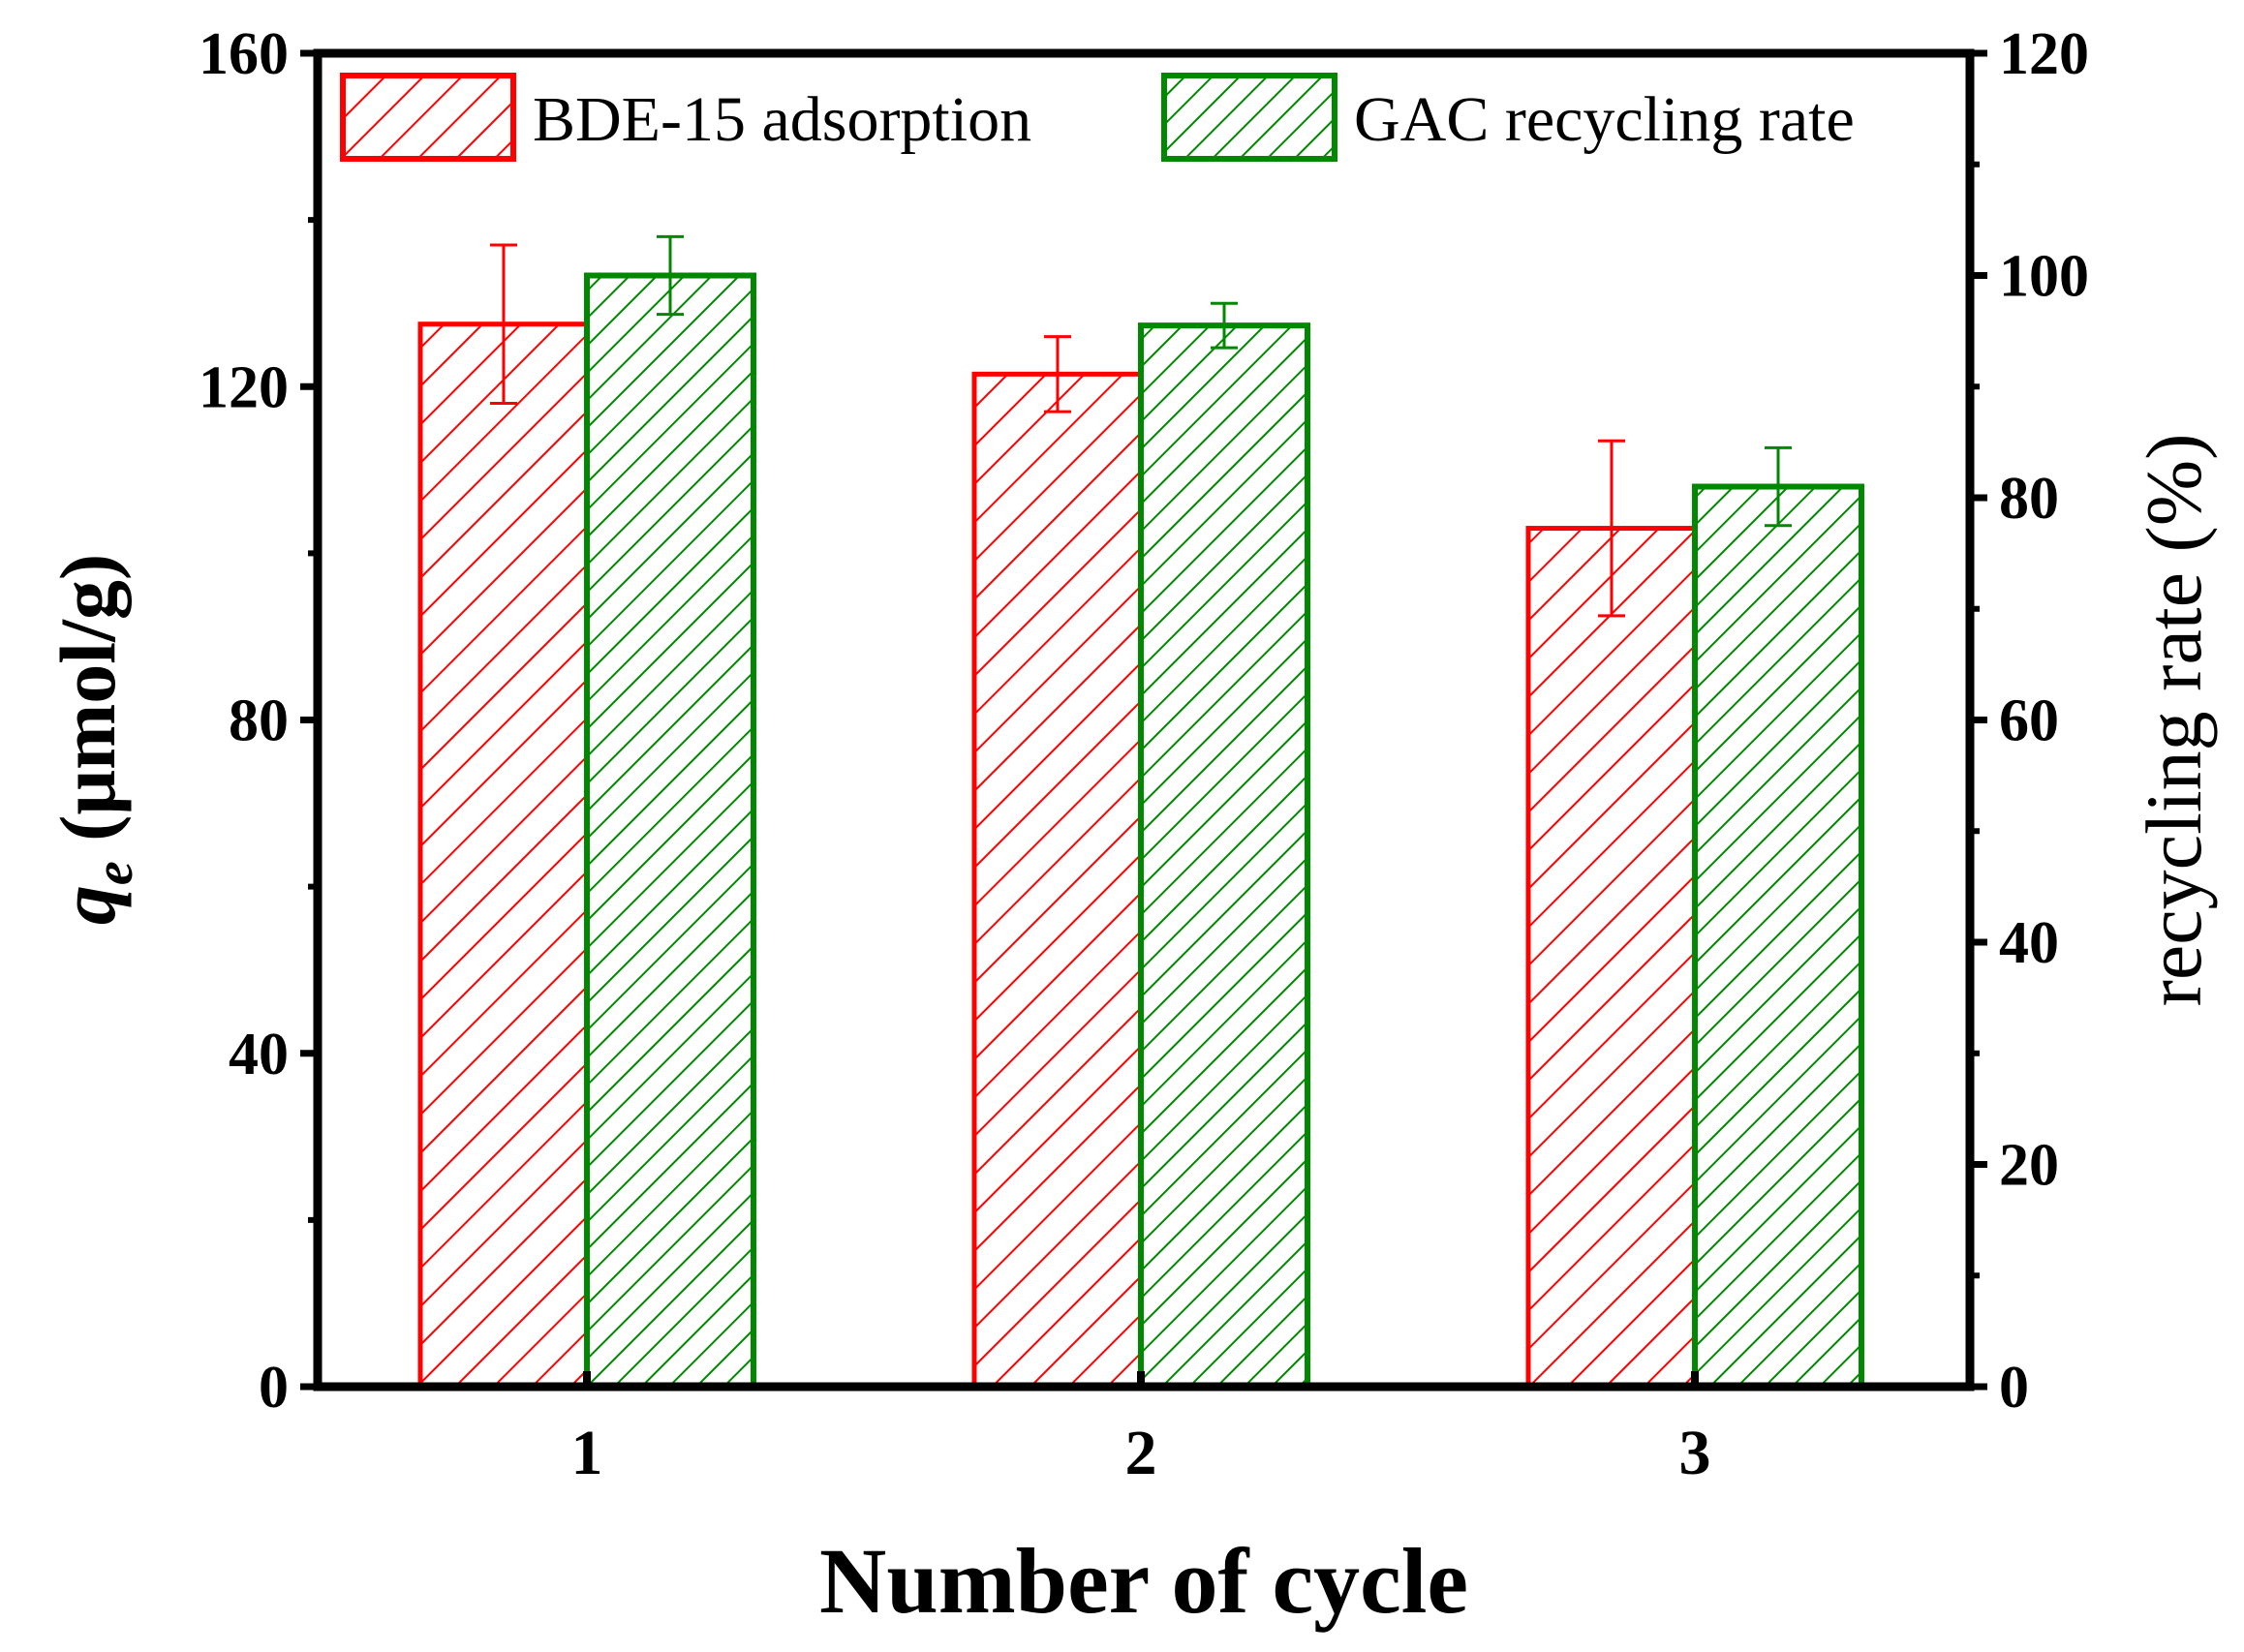 The height and width of the screenshot is (1652, 2244). Describe the element at coordinates (2029, 1166) in the screenshot. I see `y2-tick-label: 20` at that location.